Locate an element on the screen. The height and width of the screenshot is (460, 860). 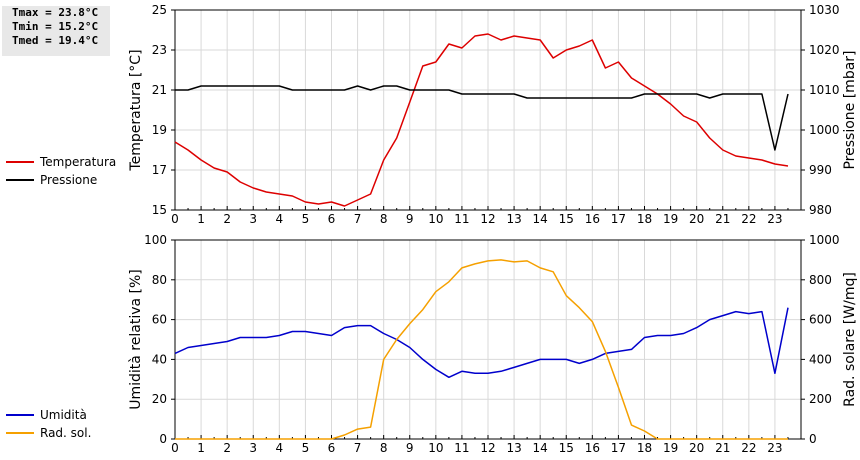
legend-item-temperatura: Temperatura is located at coordinates (61, 162).